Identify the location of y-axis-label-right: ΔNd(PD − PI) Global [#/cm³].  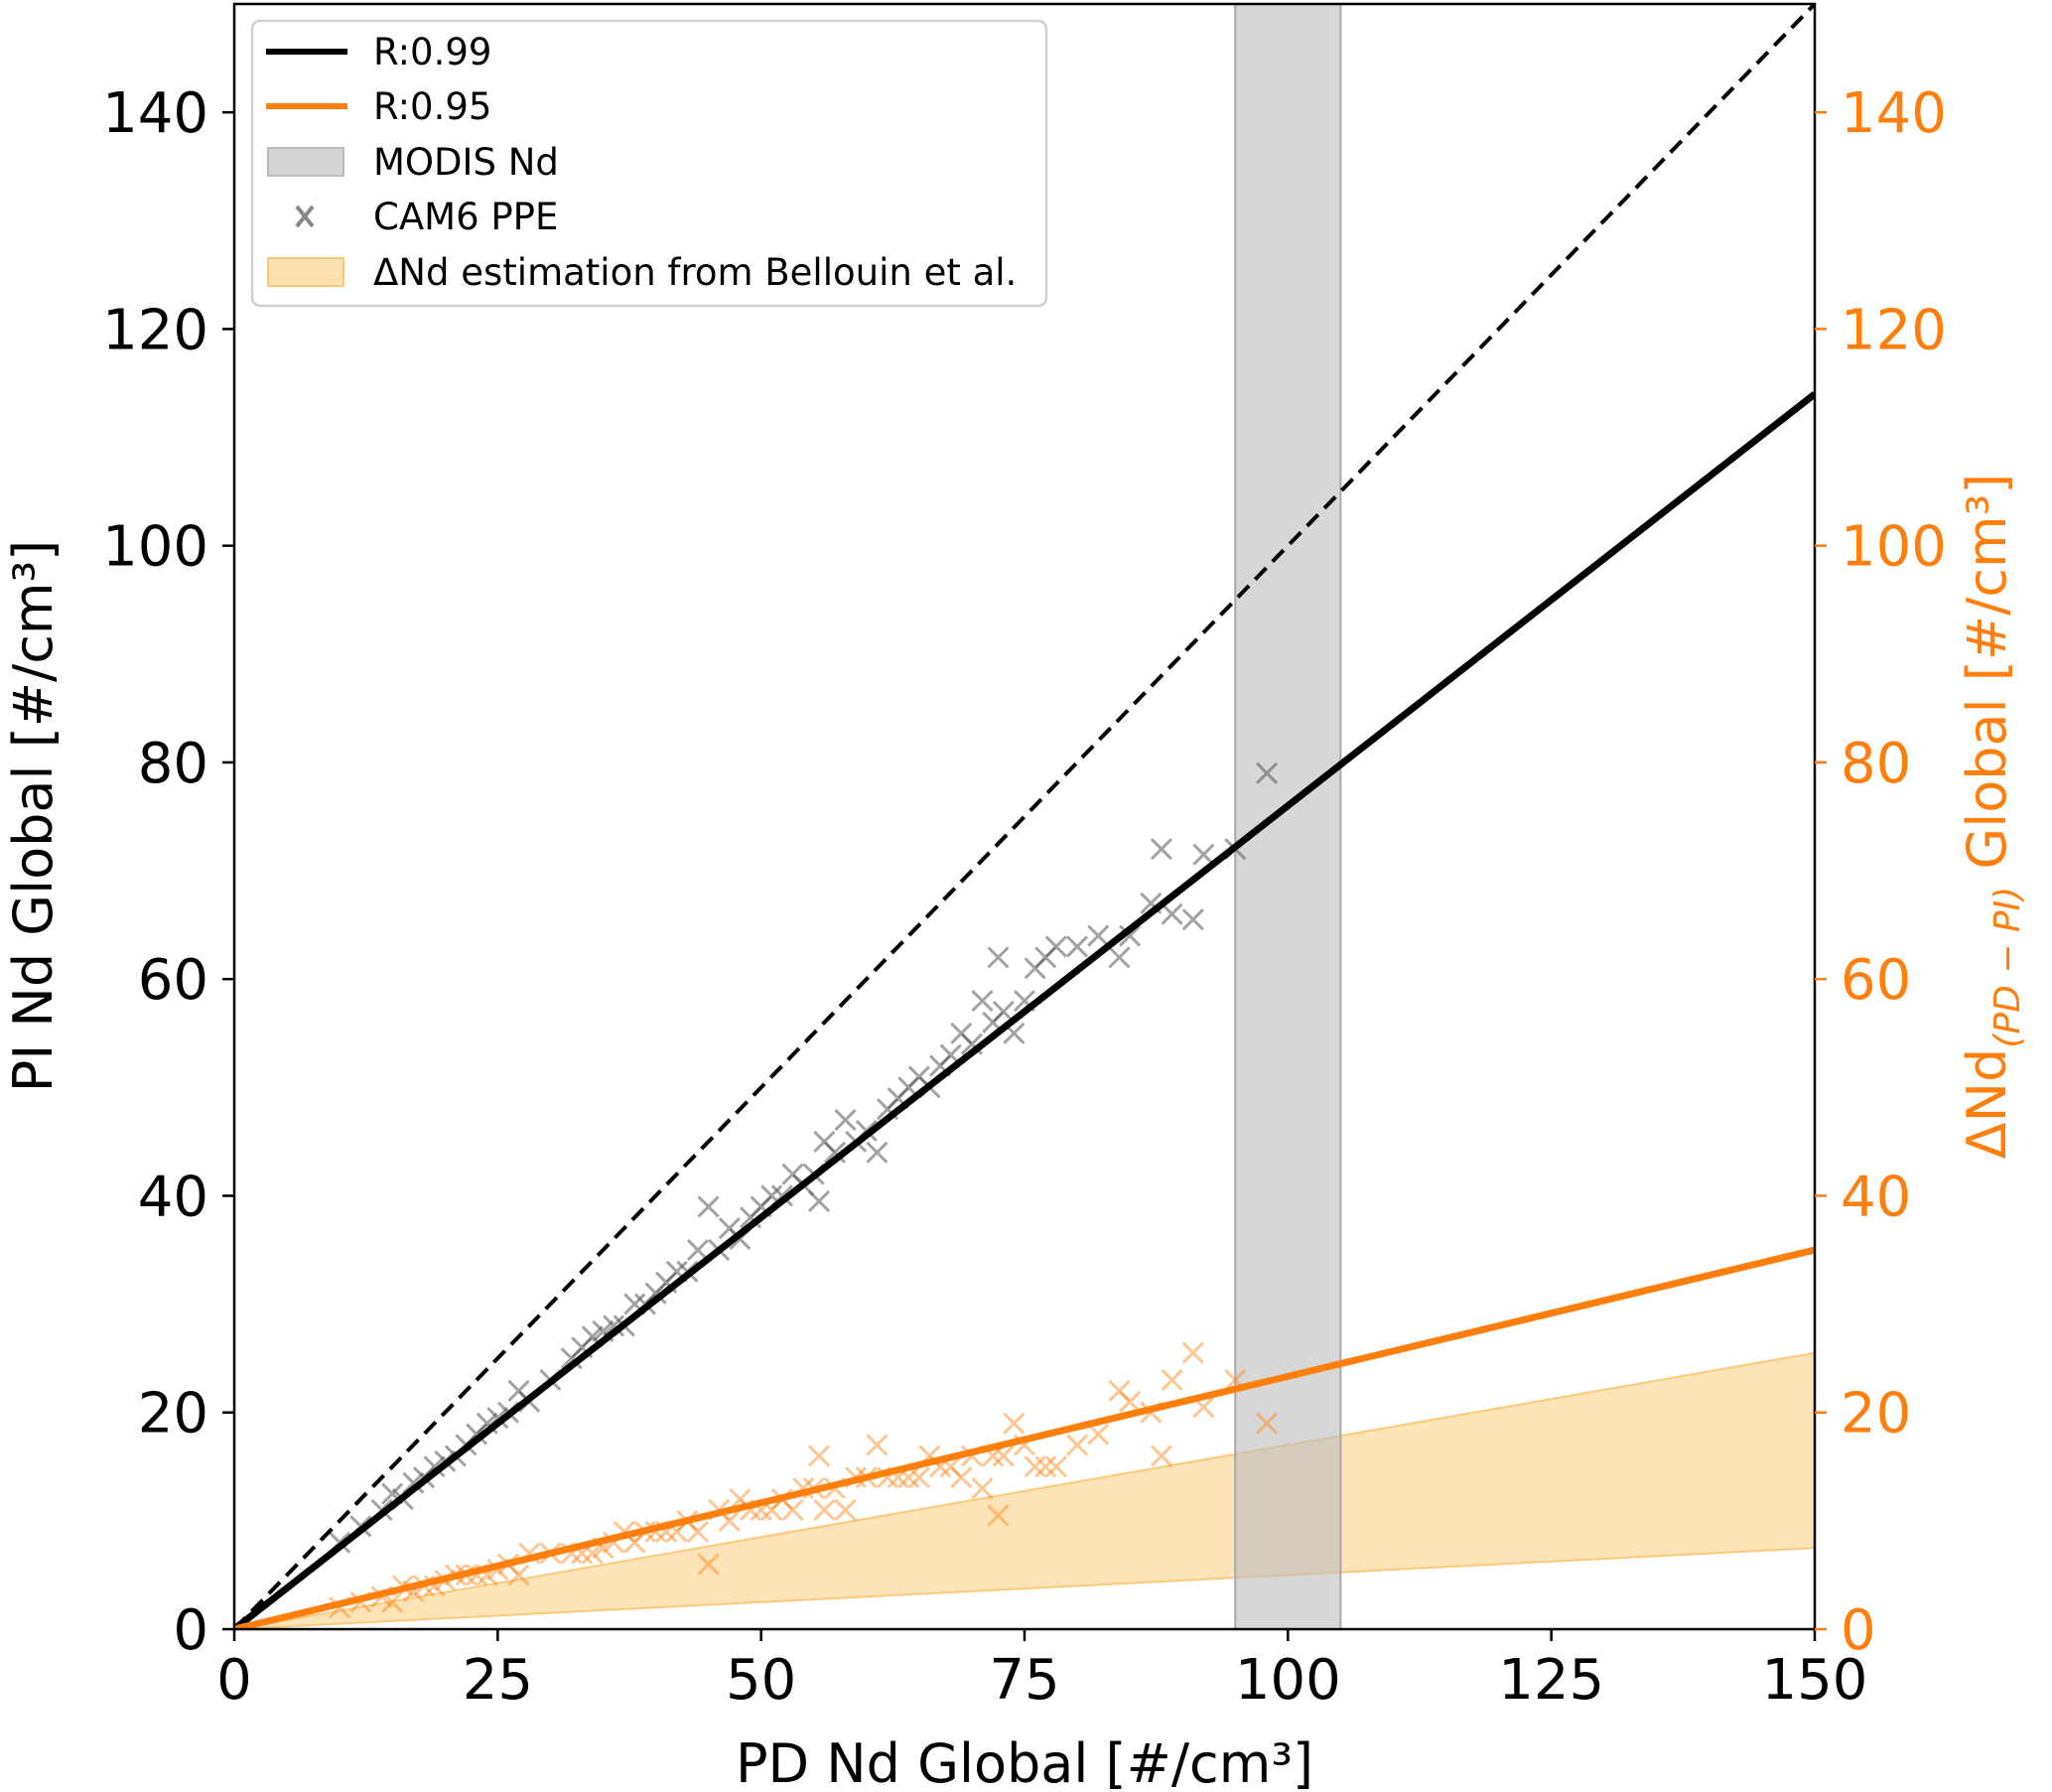
(1992, 817).